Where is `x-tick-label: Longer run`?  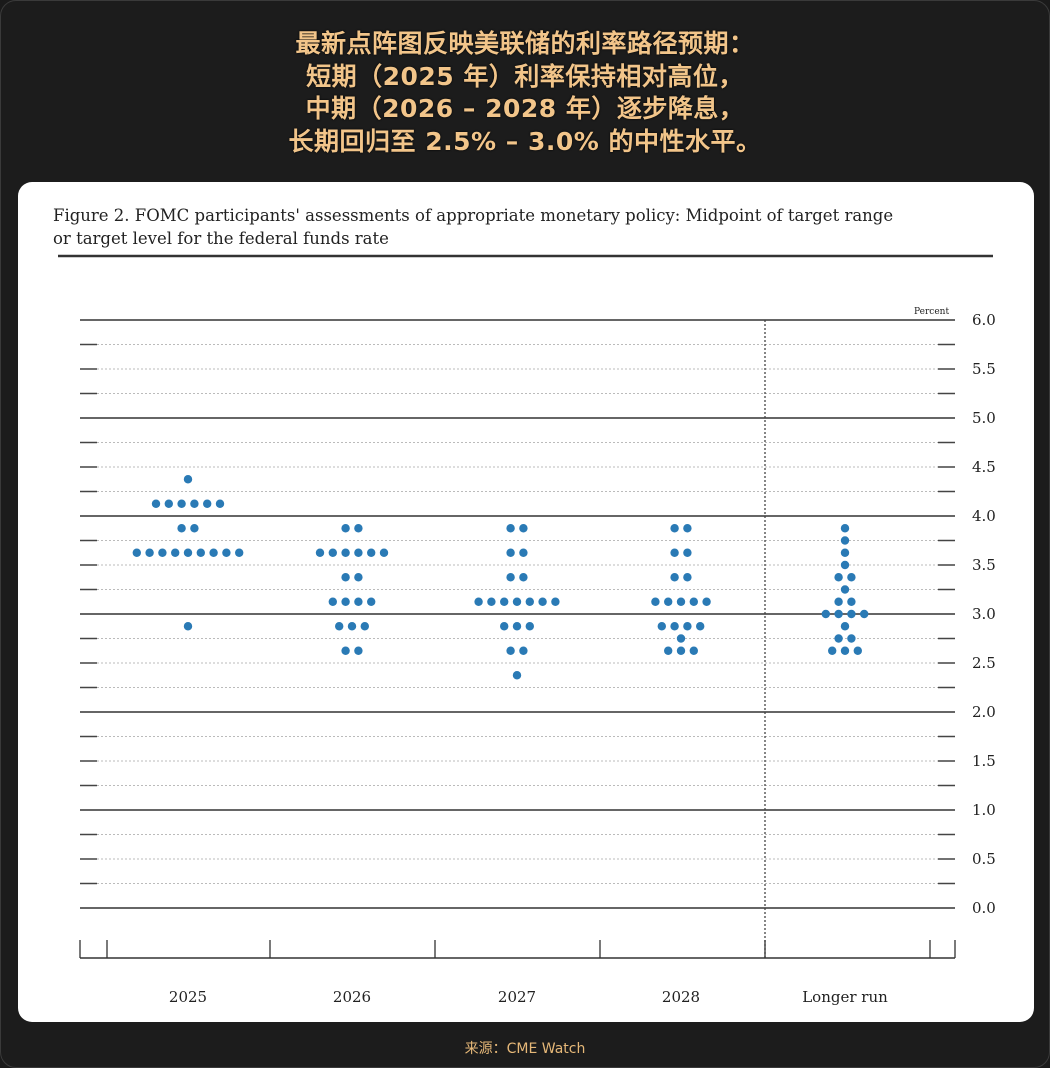
x-tick-label: Longer run is located at coordinates (845, 997).